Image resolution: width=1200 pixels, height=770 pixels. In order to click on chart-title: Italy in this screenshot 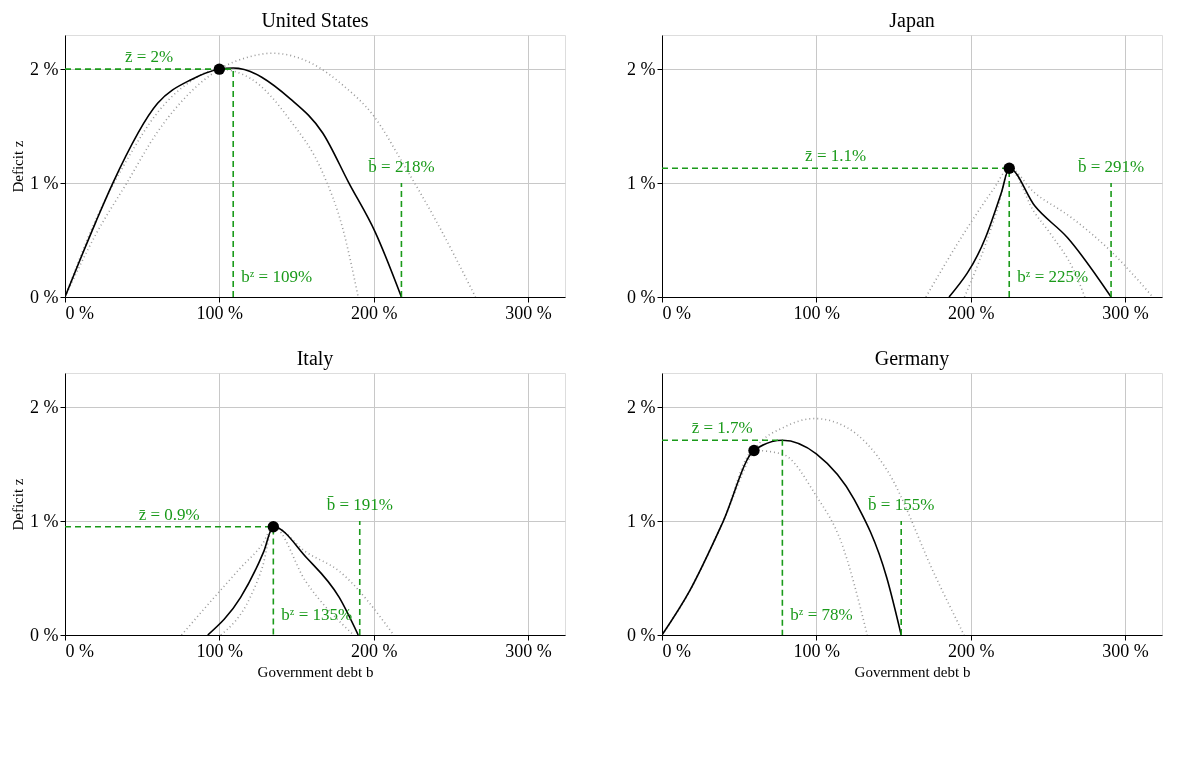, I will do `click(315, 358)`.